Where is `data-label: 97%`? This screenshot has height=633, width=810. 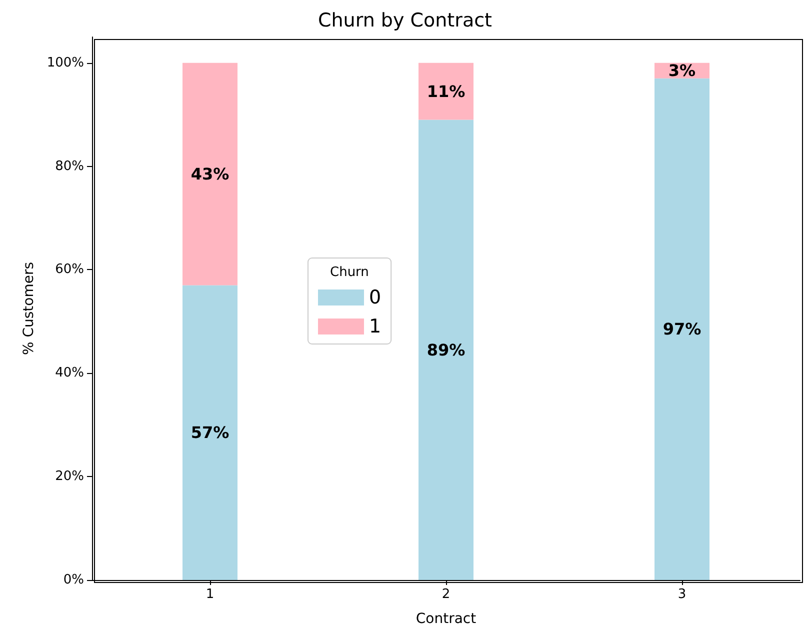
data-label: 97% is located at coordinates (682, 329).